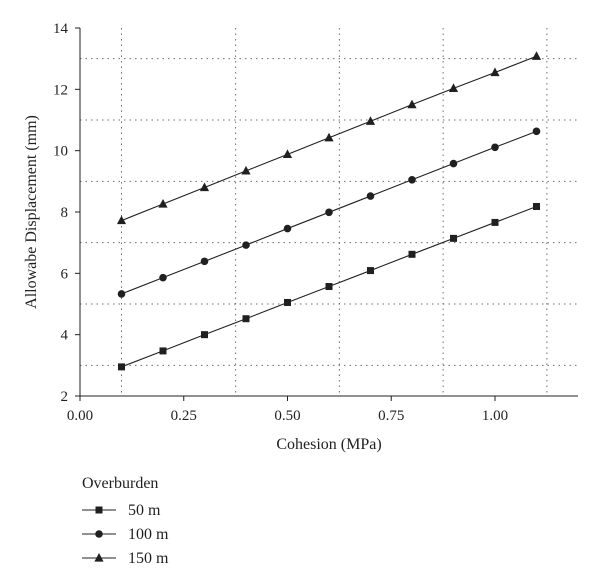  I want to click on y-tick-label: 6, so click(65, 274).